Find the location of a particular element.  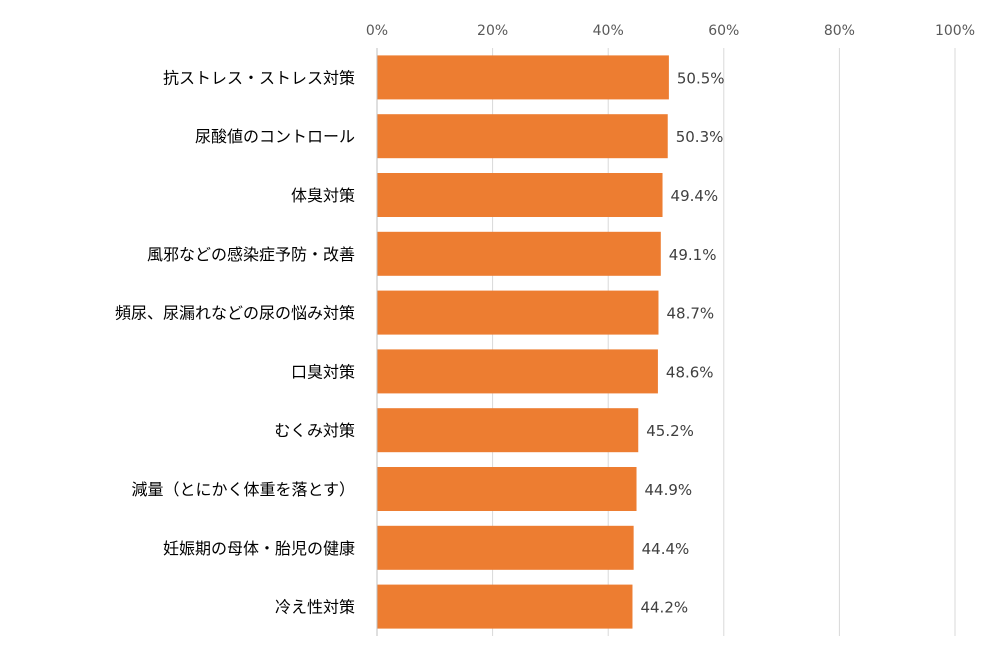

x-tick-label: 40% is located at coordinates (608, 31).